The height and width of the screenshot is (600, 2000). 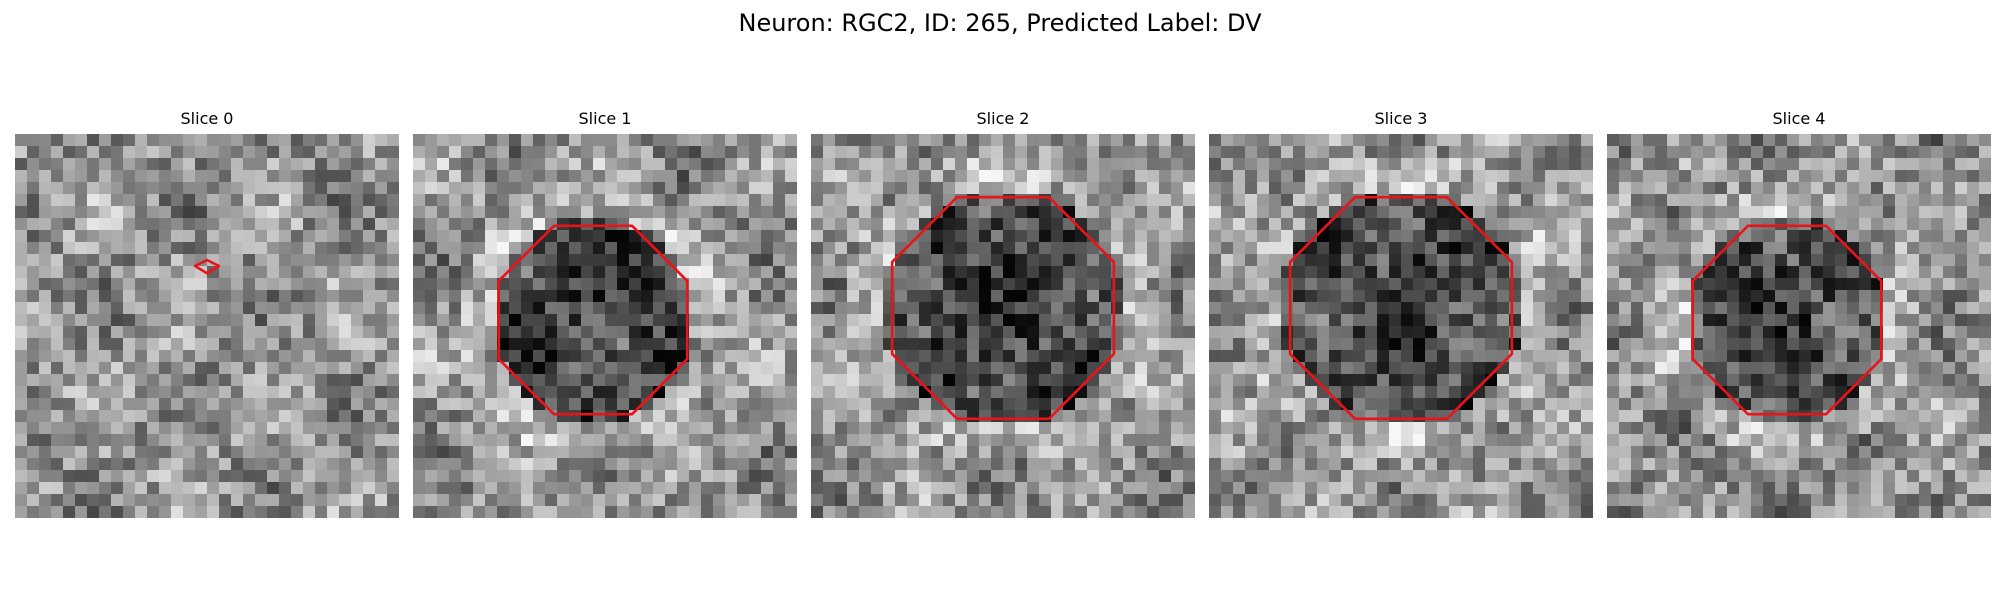 I want to click on slice-title: Slice 3, so click(x=1401, y=118).